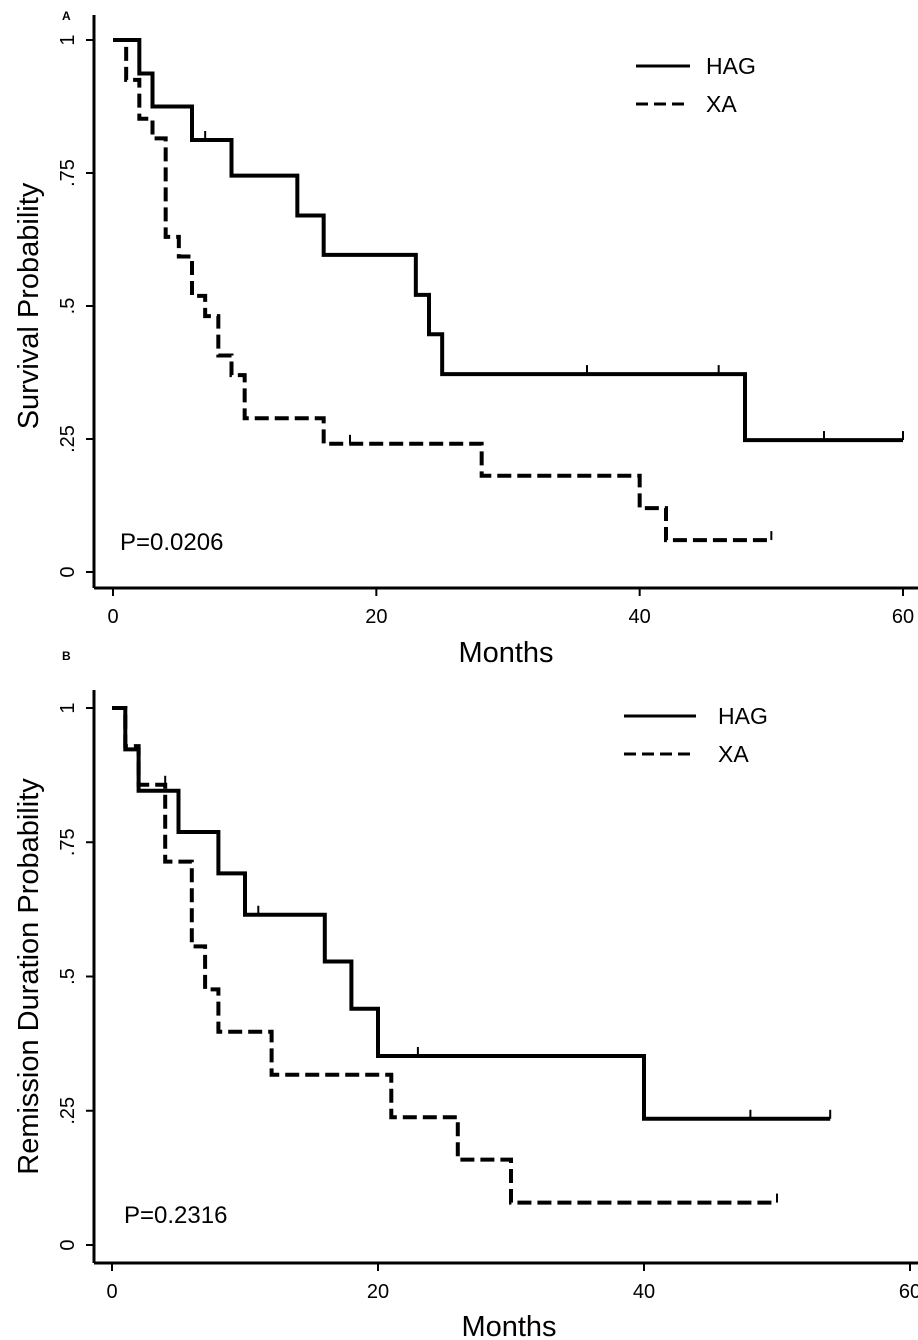 This screenshot has height=1340, width=918. I want to click on panel-label: B, so click(66, 656).